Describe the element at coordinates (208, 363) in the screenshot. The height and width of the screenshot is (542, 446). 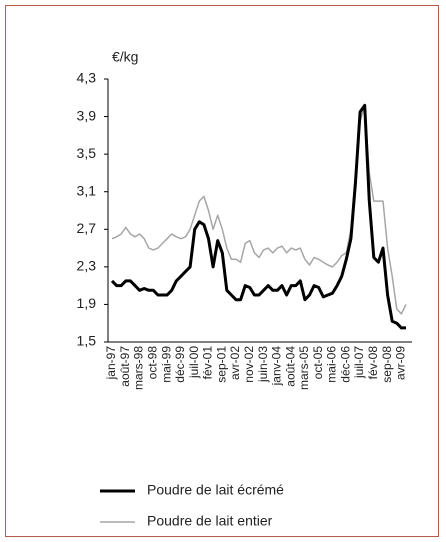
I see `x-tick-label: fév-01` at that location.